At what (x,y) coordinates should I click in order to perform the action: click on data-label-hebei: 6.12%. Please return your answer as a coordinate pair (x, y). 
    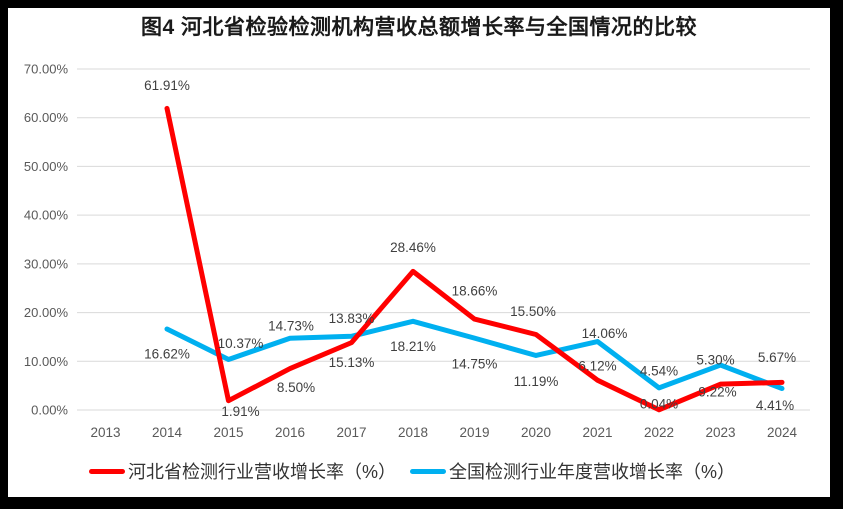
    Looking at the image, I should click on (597, 366).